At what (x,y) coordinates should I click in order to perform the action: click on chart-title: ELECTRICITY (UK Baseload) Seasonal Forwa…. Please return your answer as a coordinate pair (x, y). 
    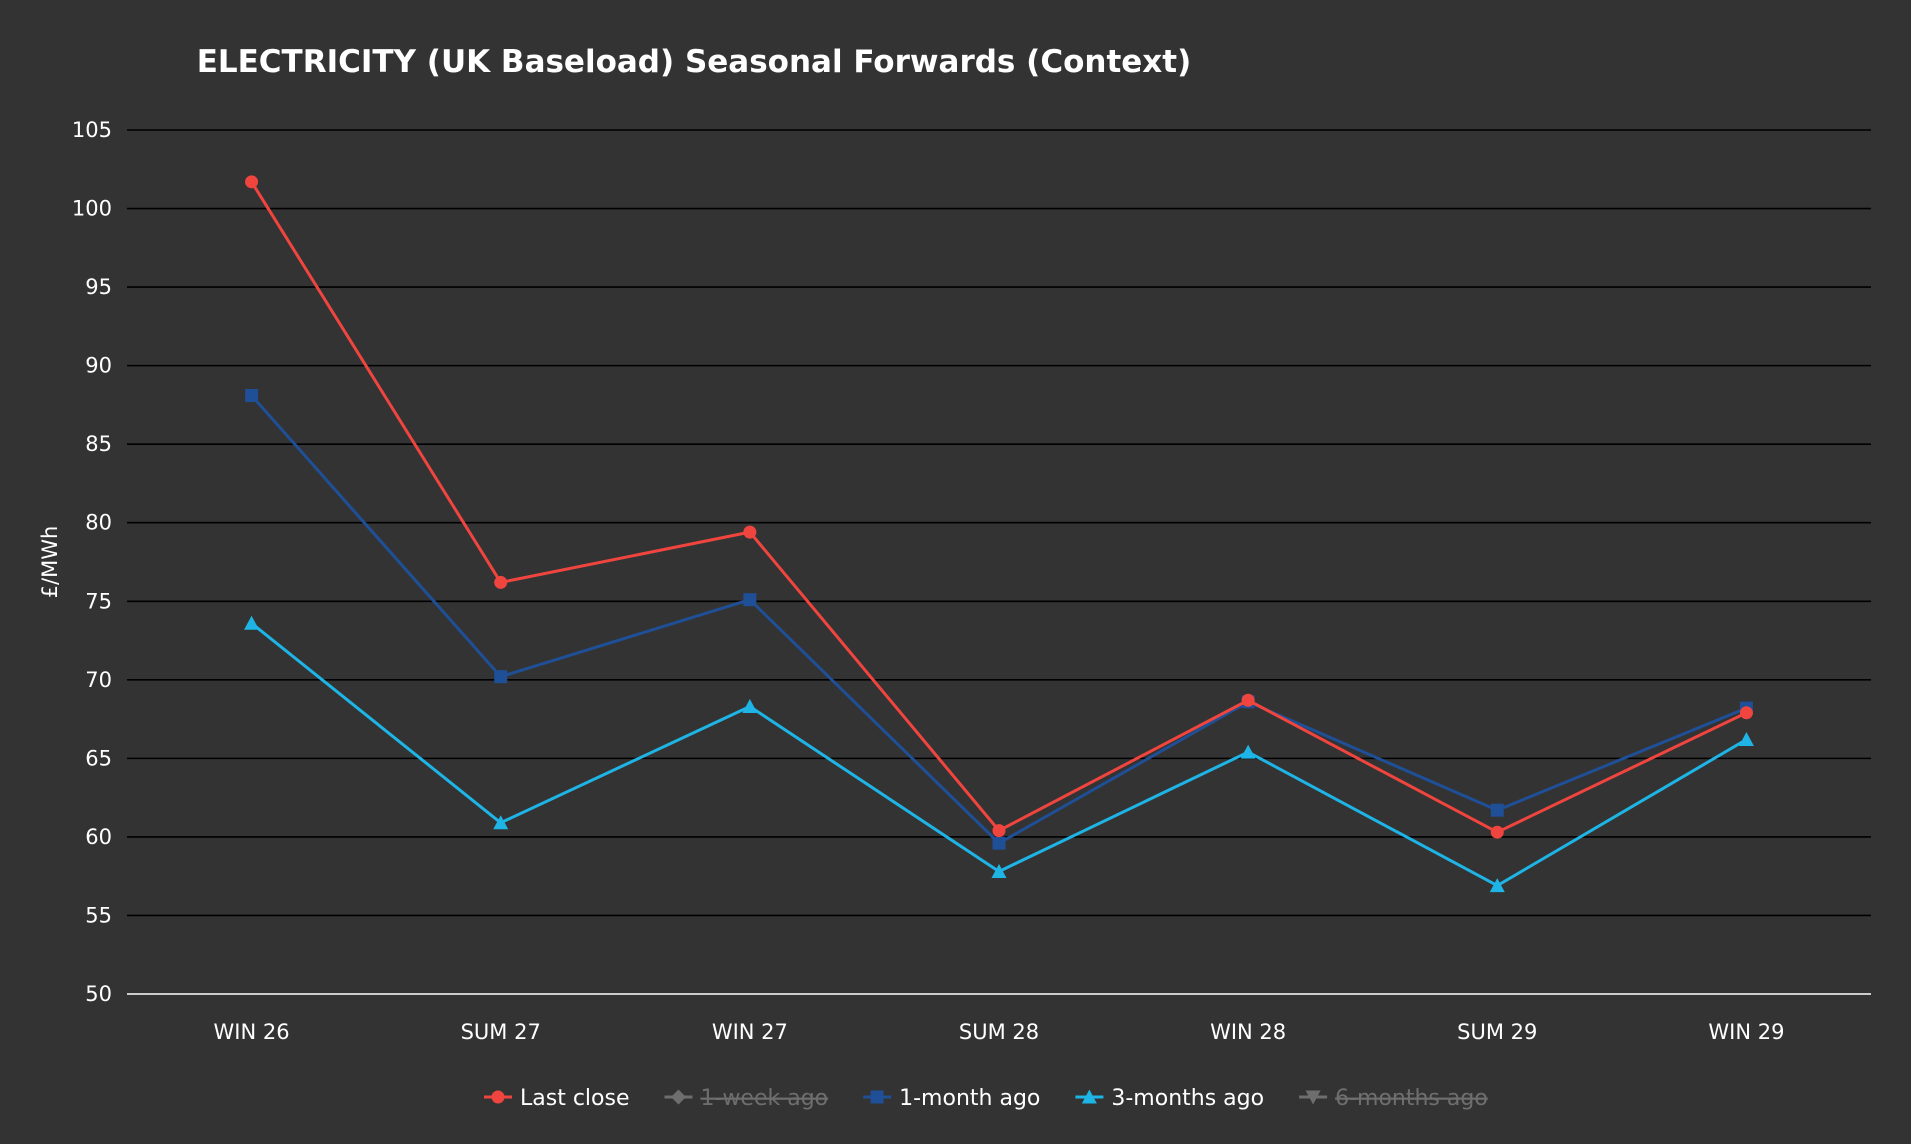
    Looking at the image, I should click on (694, 62).